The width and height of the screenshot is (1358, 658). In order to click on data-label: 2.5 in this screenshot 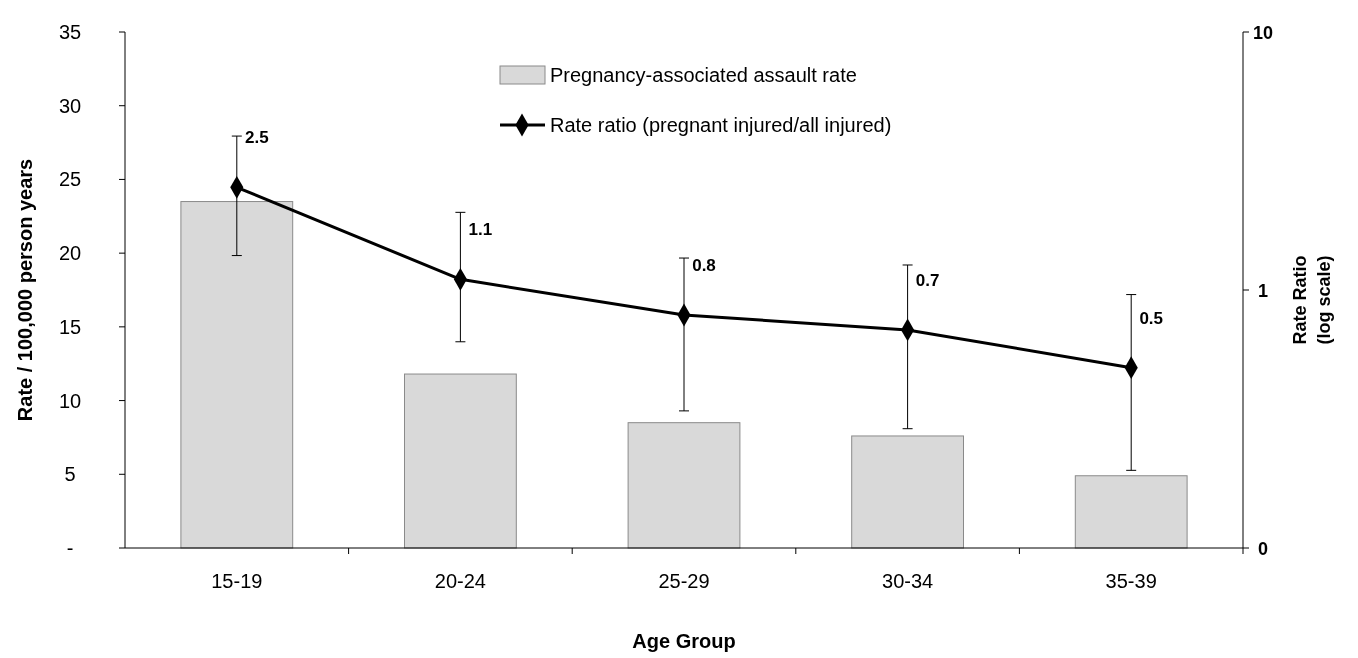, I will do `click(256, 138)`.